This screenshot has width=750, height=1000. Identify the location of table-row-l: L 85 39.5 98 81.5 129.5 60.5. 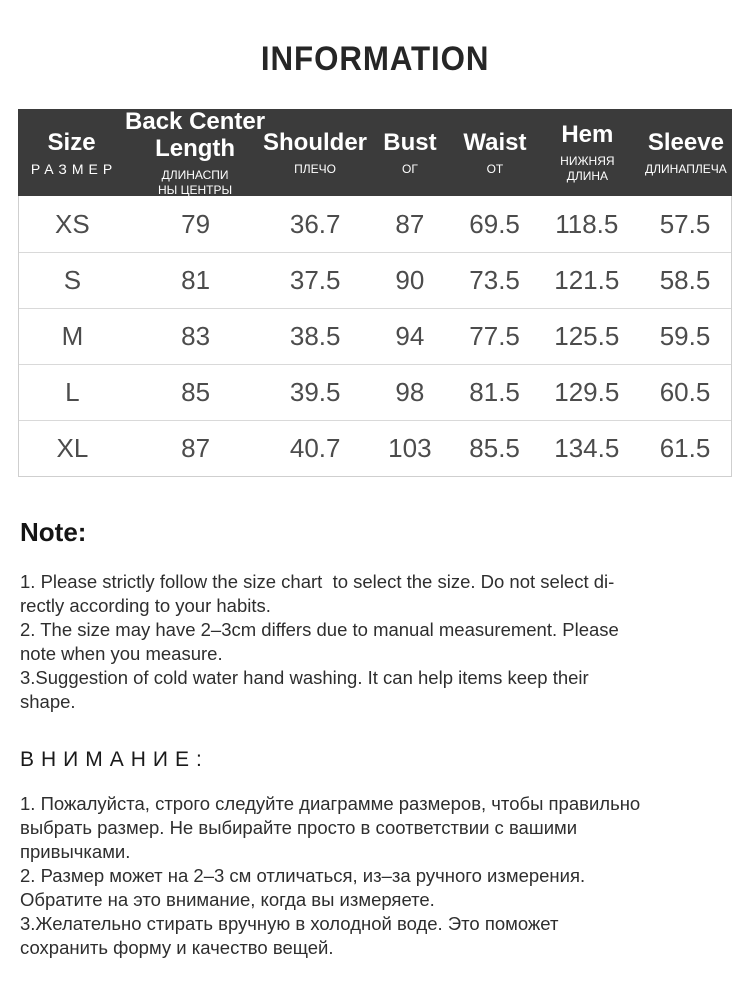
(375, 392).